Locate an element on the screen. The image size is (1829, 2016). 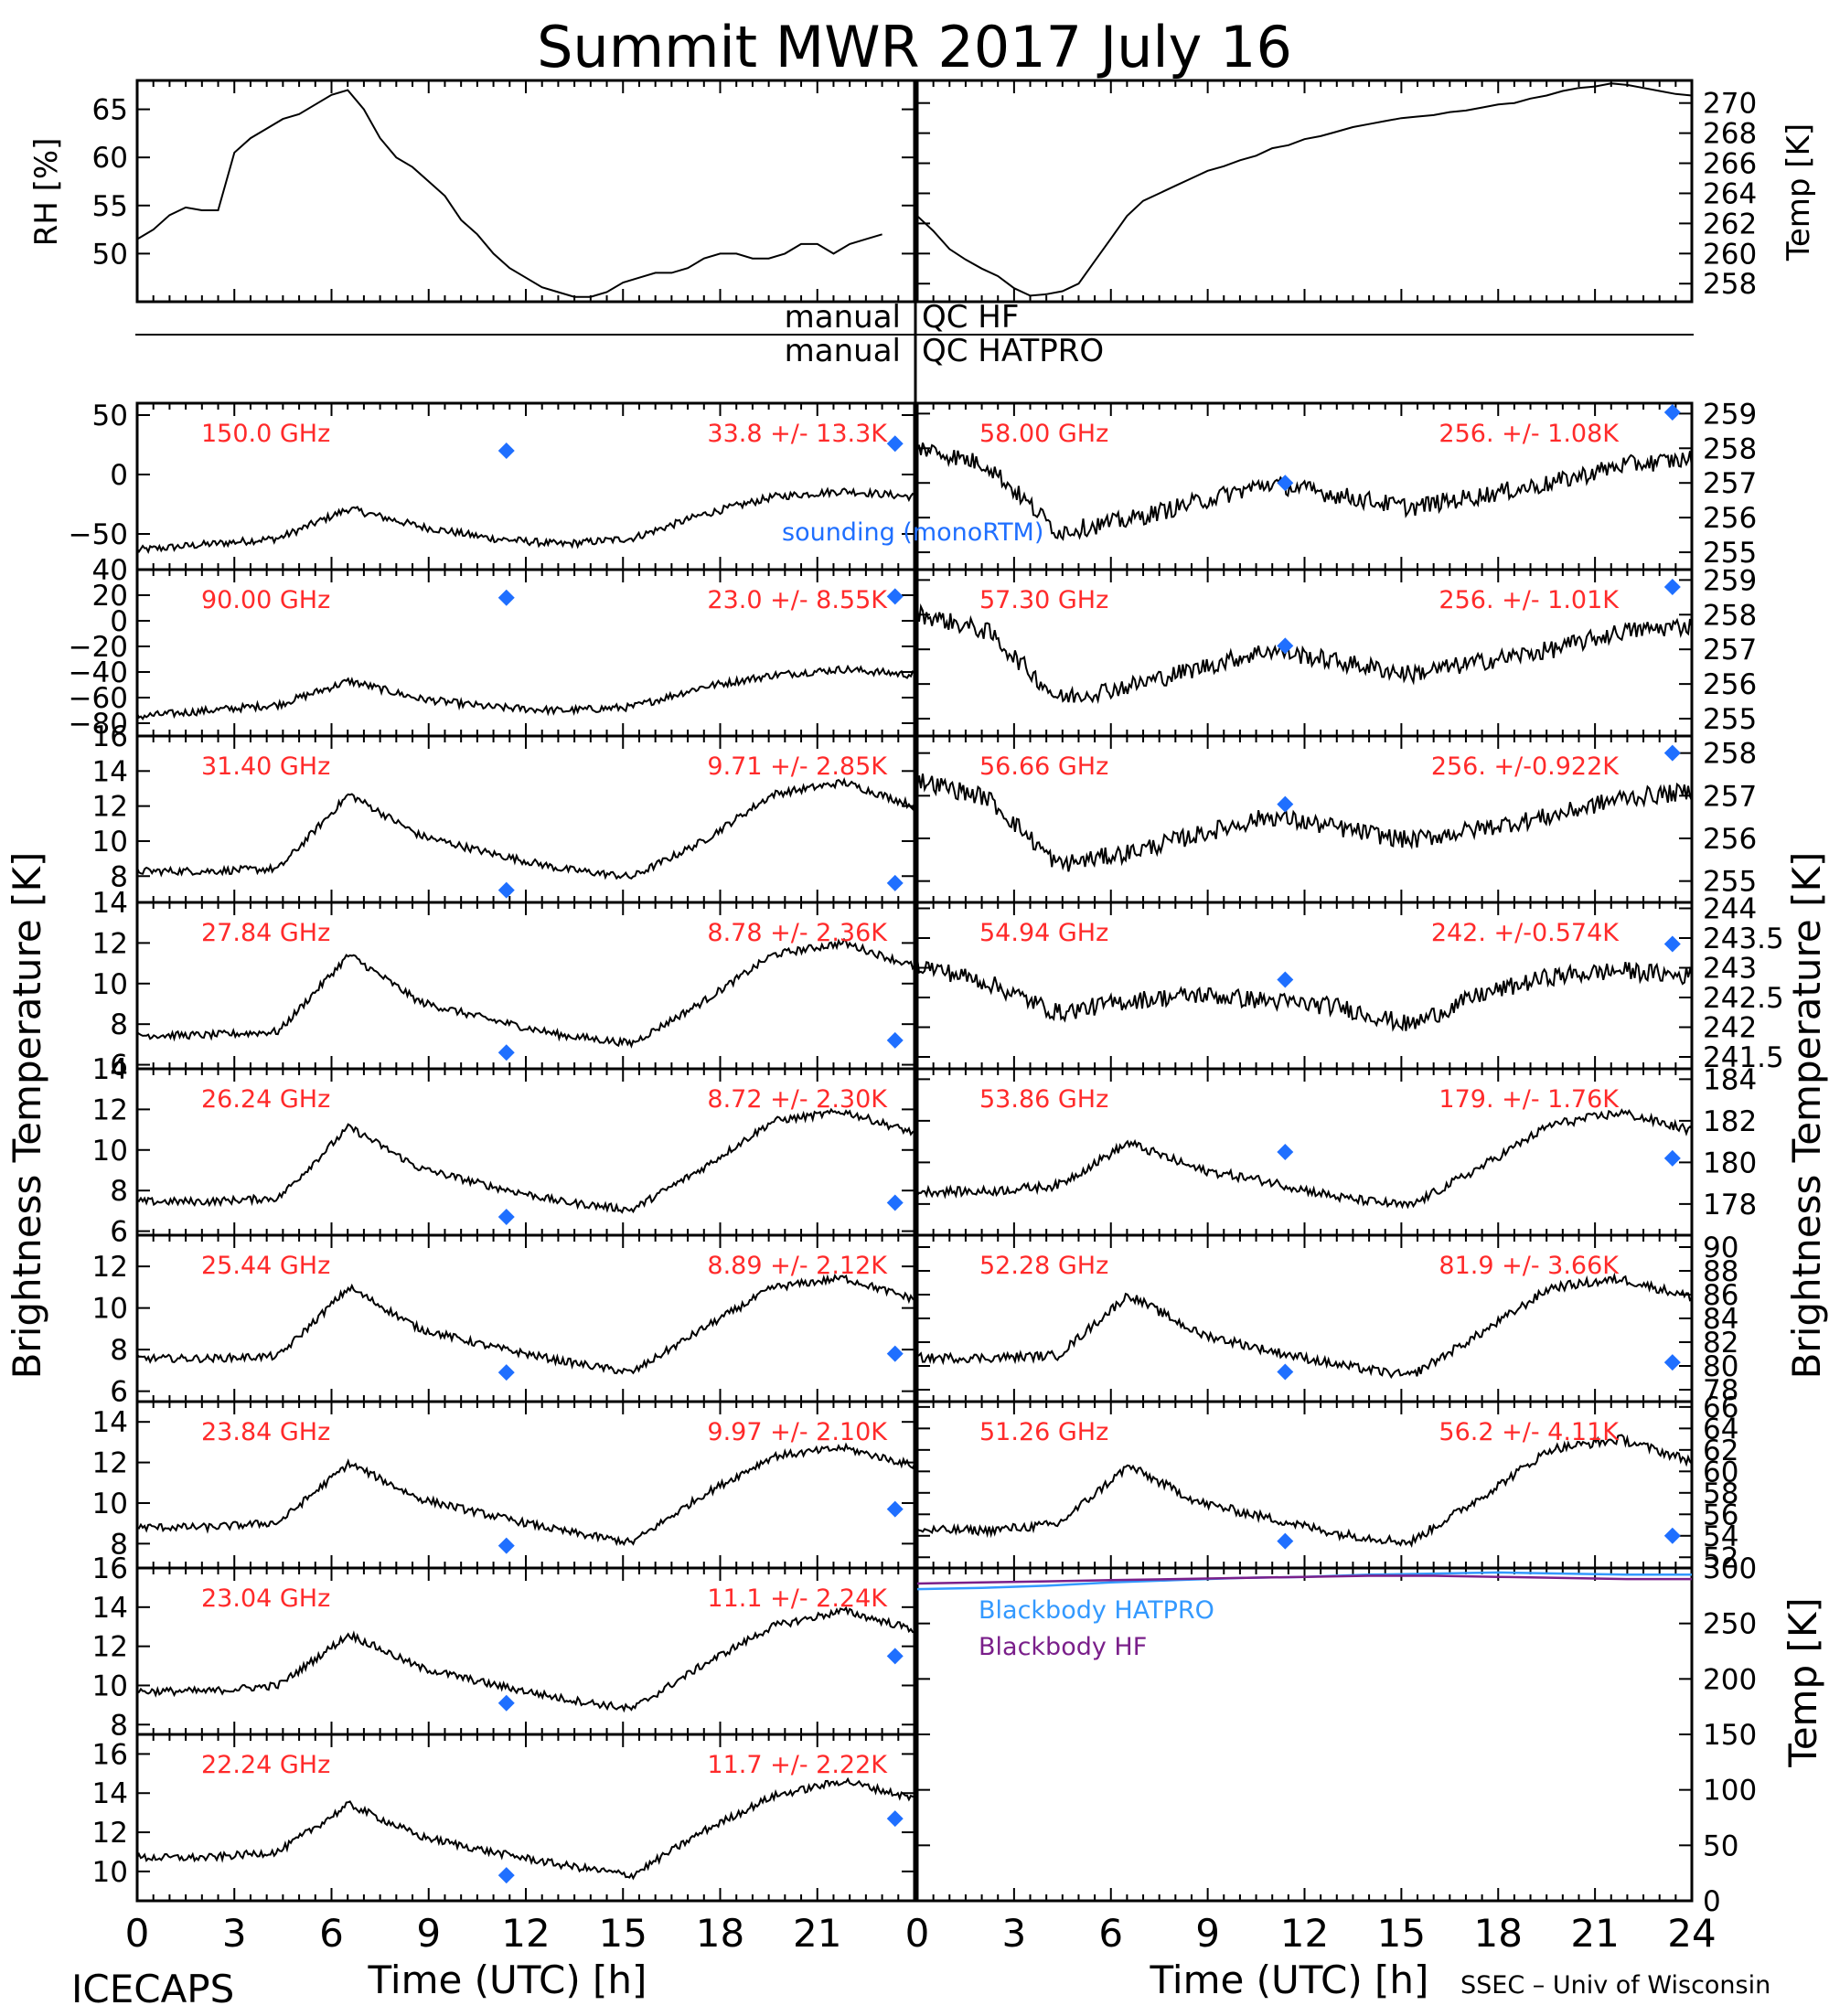
y-tick-label: −50 is located at coordinates (98, 534).